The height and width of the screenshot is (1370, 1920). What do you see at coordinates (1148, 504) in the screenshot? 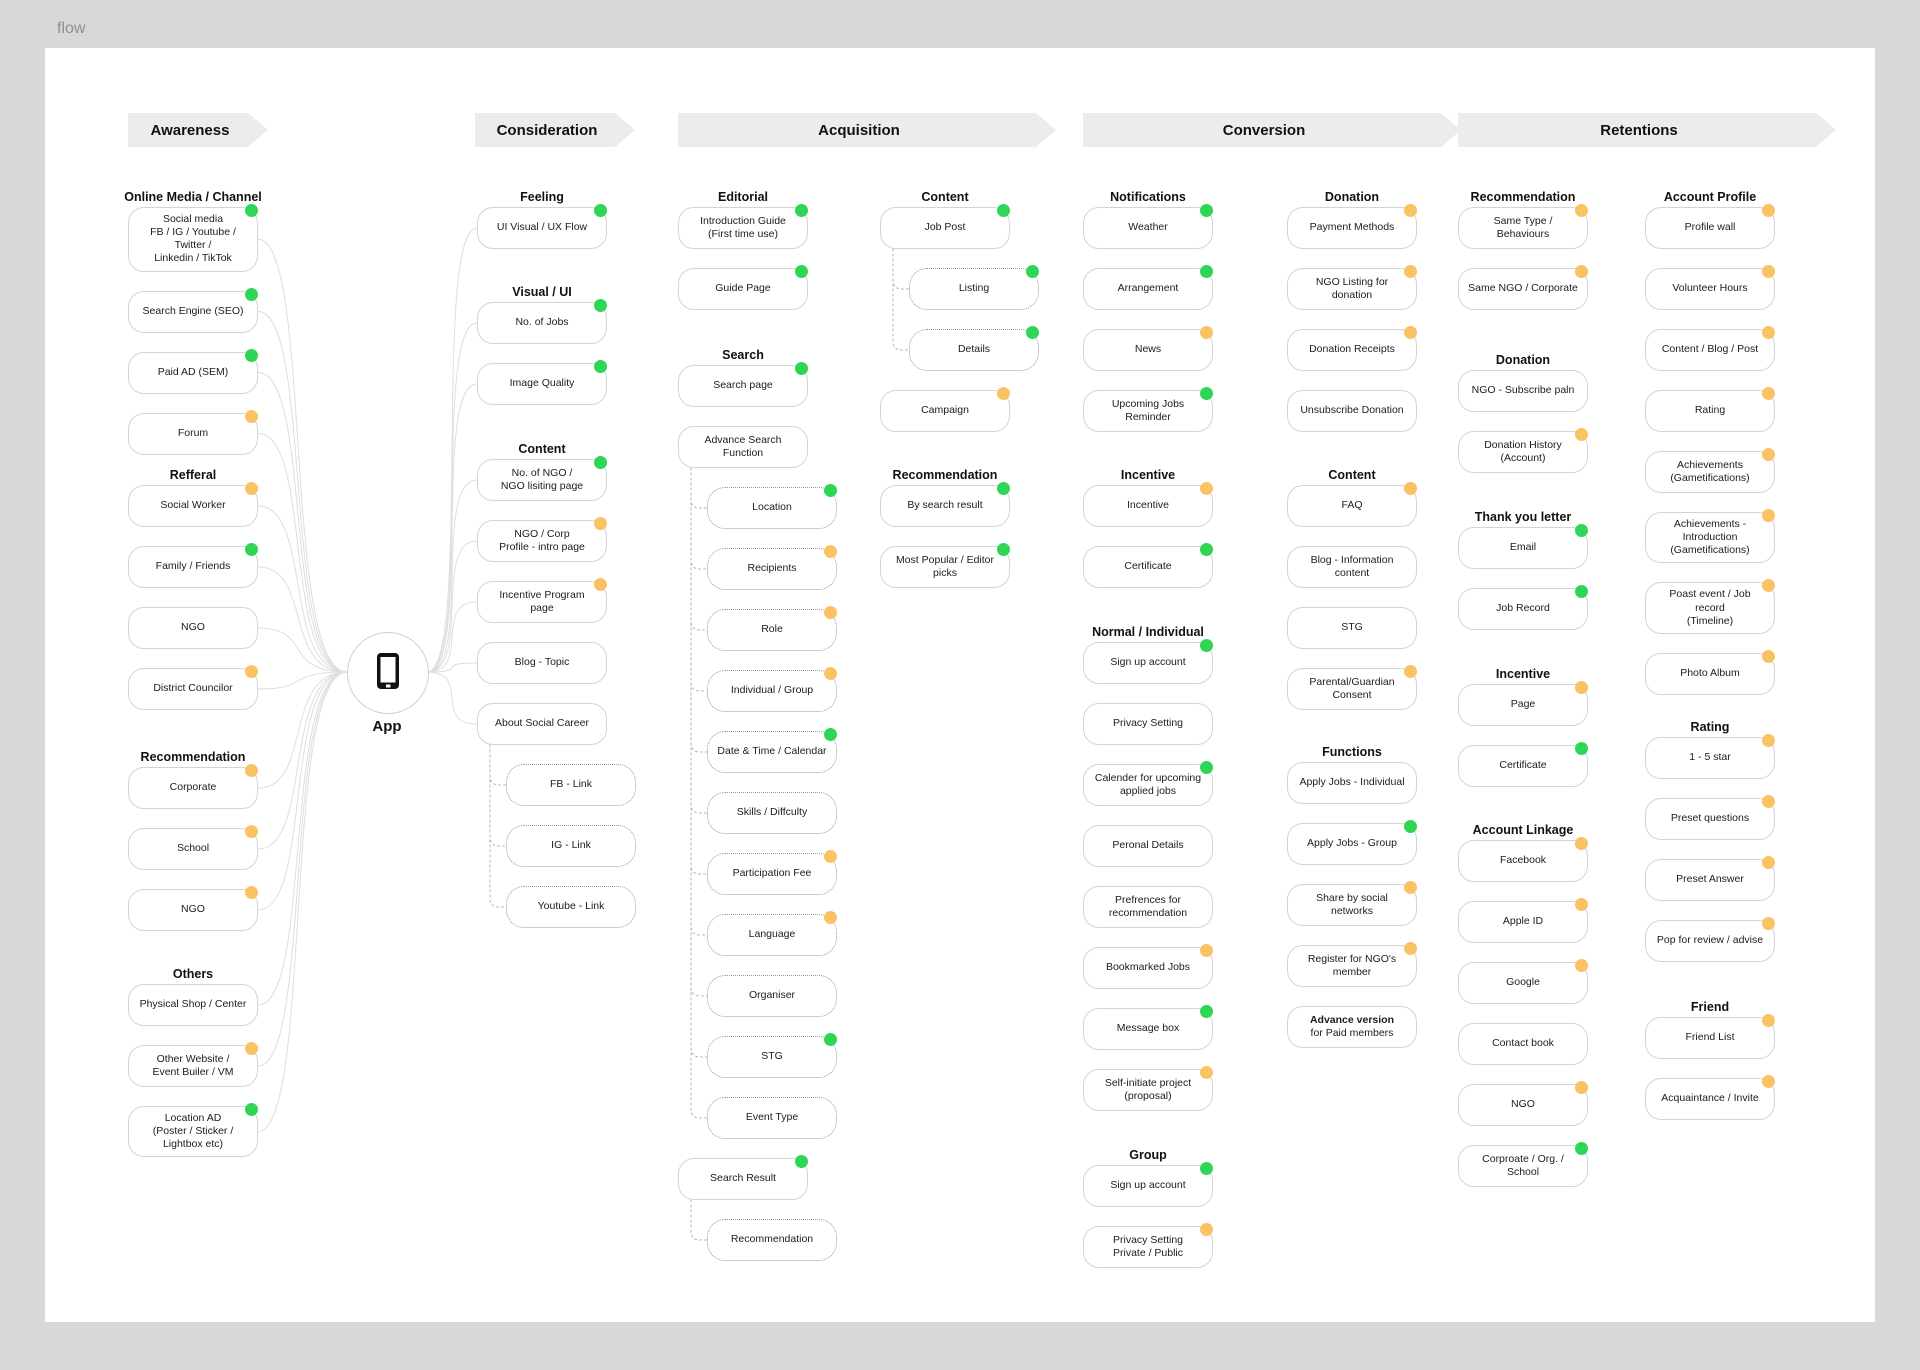
I see `flow-node: Incentive` at bounding box center [1148, 504].